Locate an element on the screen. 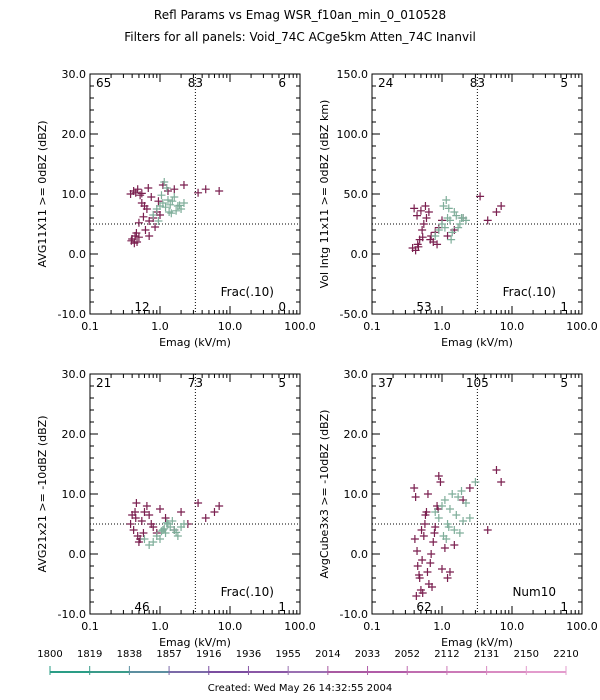 The width and height of the screenshot is (600, 700). count-bottom-right: 0 is located at coordinates (282, 307).